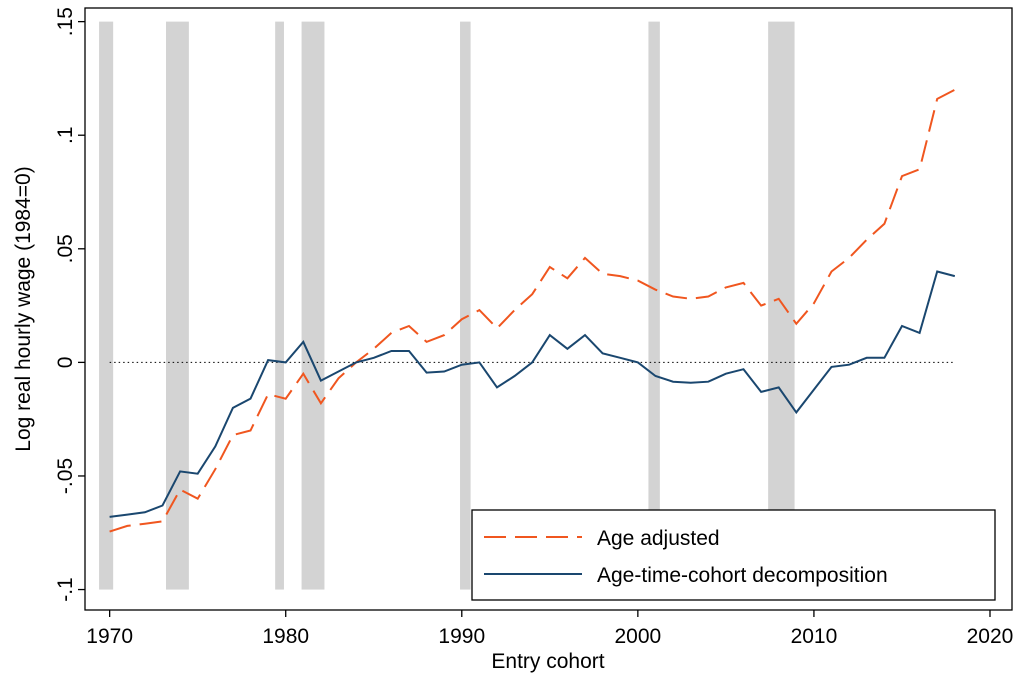 The width and height of the screenshot is (1022, 681). I want to click on legend-label: Age-time-cohort decomposition, so click(742, 575).